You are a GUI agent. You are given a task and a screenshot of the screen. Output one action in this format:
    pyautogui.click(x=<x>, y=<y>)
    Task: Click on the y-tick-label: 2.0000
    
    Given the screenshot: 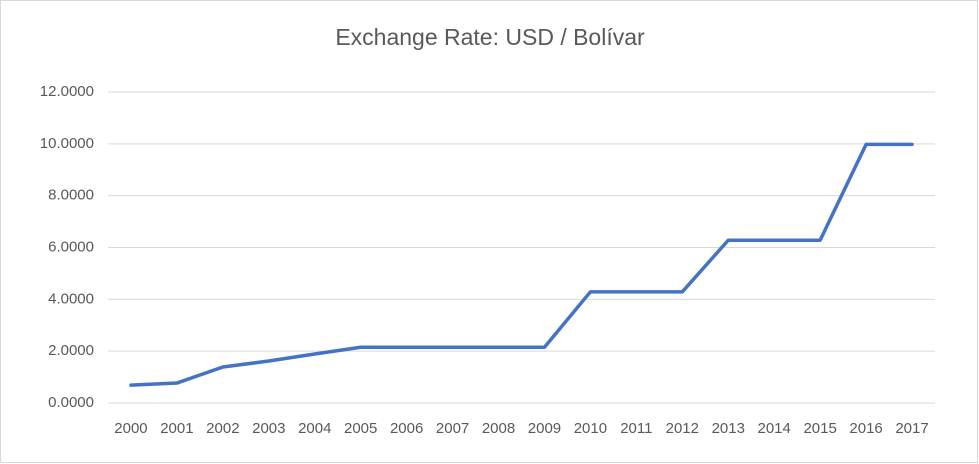 What is the action you would take?
    pyautogui.click(x=71, y=350)
    